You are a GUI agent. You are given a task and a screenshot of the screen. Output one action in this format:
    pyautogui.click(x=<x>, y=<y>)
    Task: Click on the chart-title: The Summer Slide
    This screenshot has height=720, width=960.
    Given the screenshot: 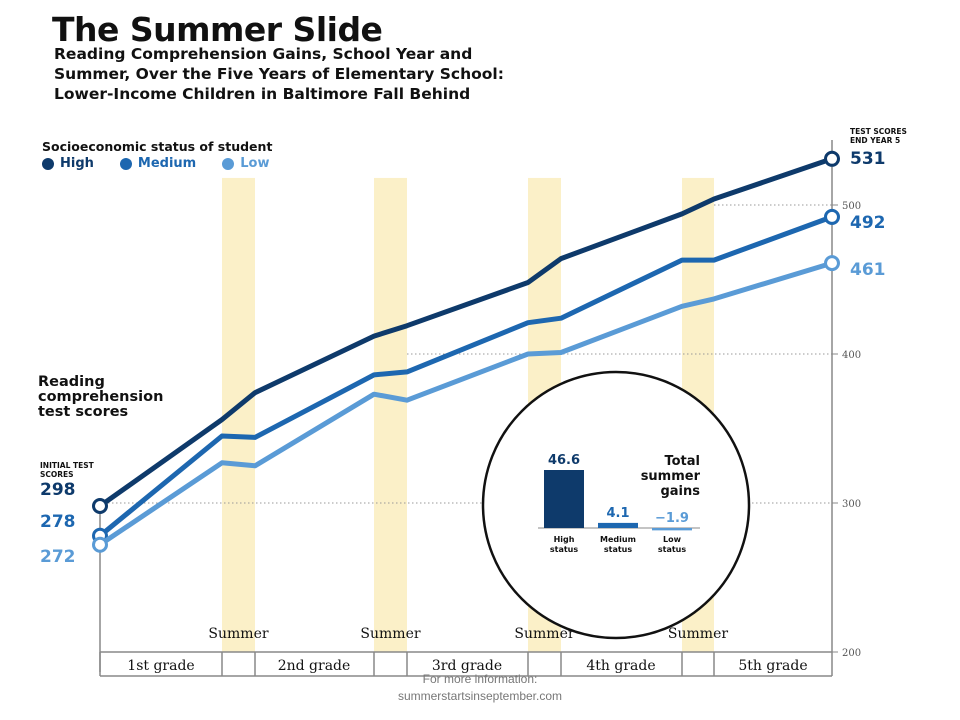 What is the action you would take?
    pyautogui.click(x=217, y=29)
    